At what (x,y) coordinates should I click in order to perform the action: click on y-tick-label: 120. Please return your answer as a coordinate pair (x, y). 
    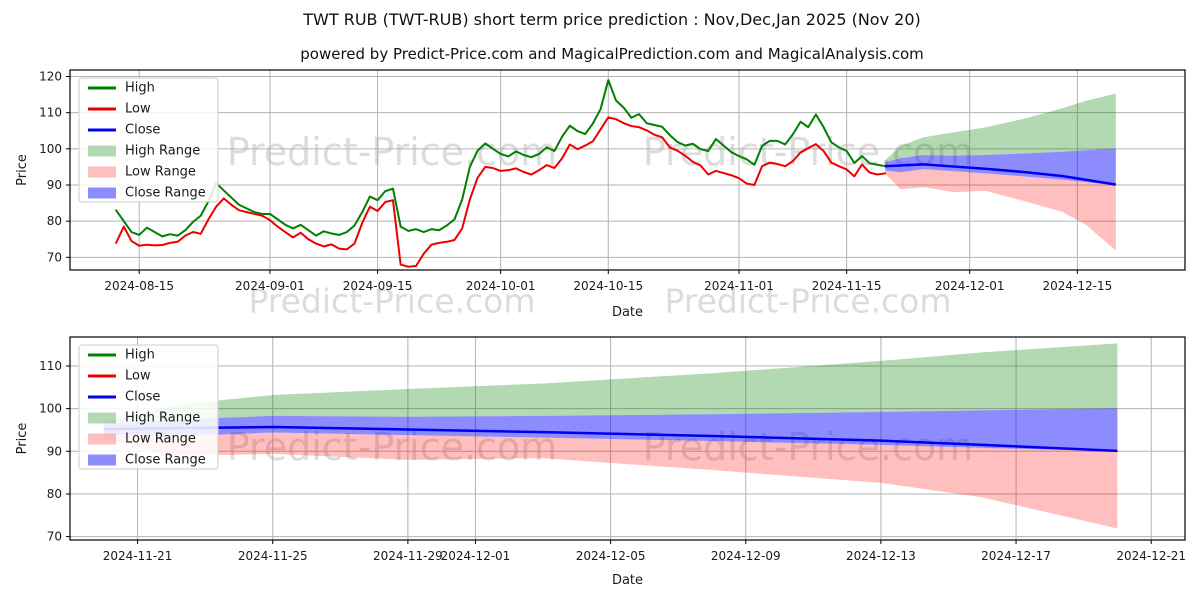
    Looking at the image, I should click on (50, 77).